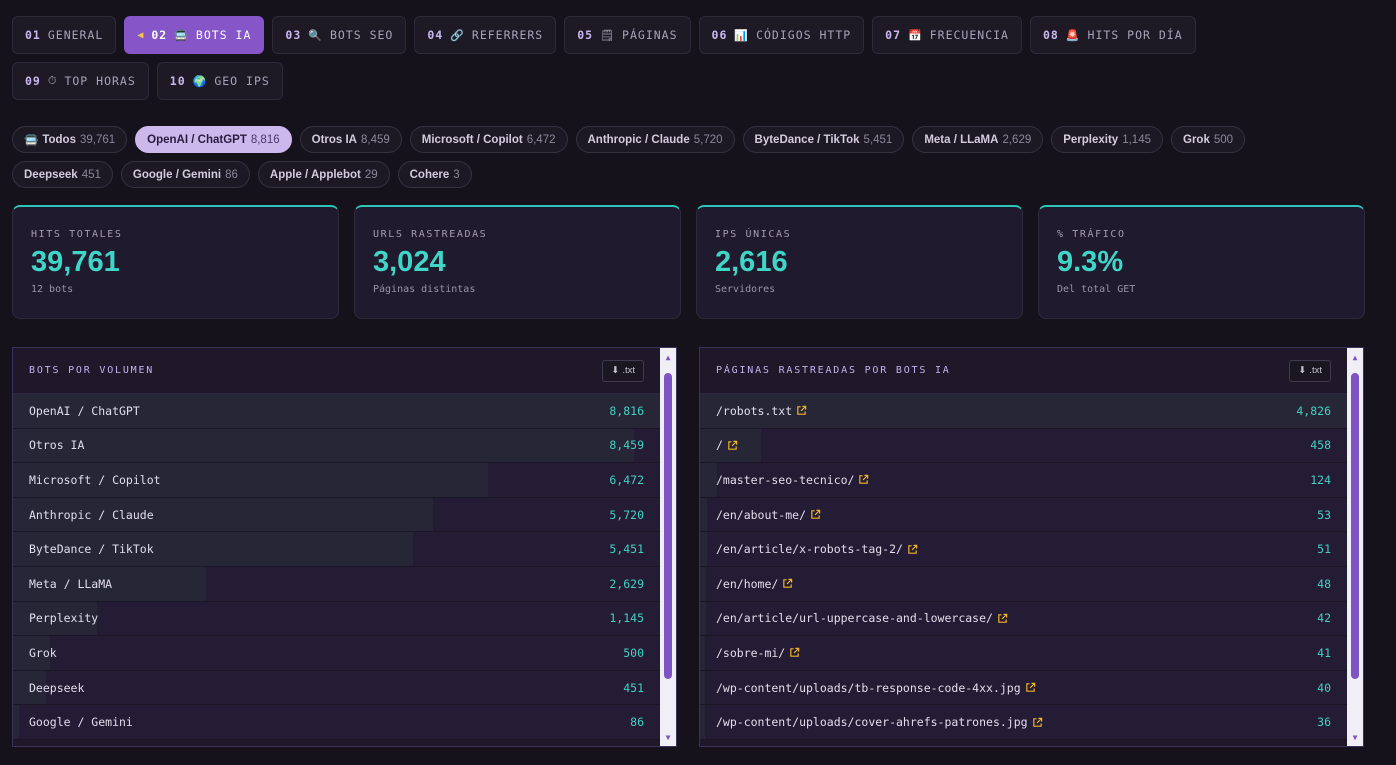  What do you see at coordinates (823, 139) in the screenshot?
I see `filter-pill: ByteDance / TikTok 5,451` at bounding box center [823, 139].